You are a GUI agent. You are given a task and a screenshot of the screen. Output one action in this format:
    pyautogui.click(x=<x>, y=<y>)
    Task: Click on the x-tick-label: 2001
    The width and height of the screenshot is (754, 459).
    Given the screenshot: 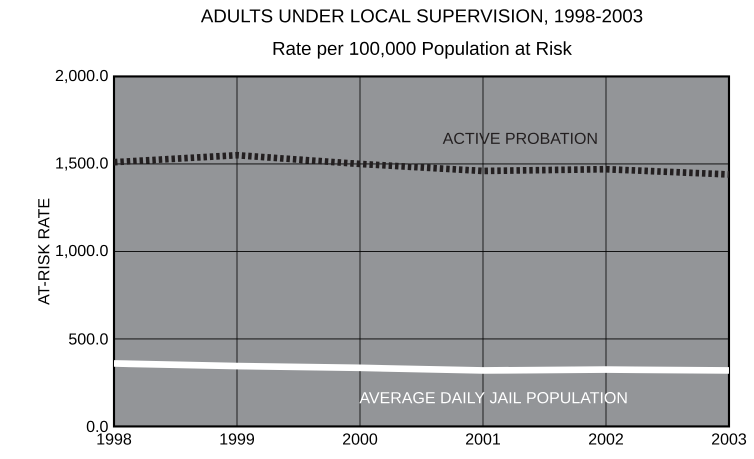 What is the action you would take?
    pyautogui.click(x=483, y=439)
    